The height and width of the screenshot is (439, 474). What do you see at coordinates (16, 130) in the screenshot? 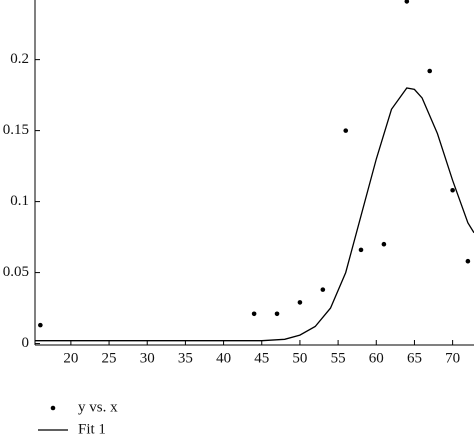
I see `y-tick-label: 0.15` at bounding box center [16, 130].